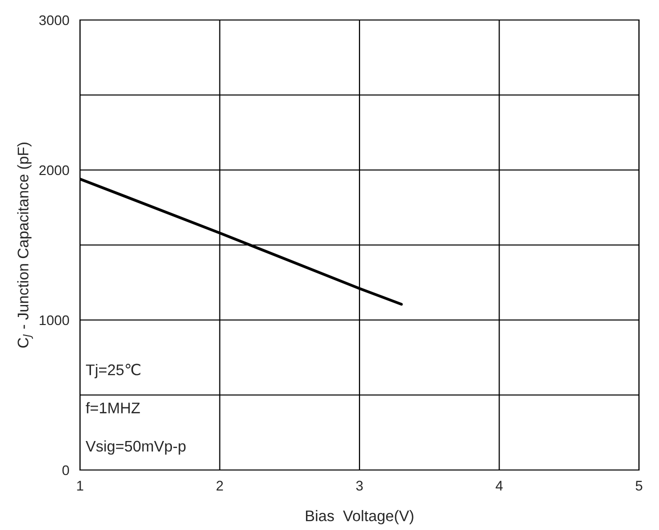  Describe the element at coordinates (136, 447) in the screenshot. I see `annotation: Vsig=50mVp-p` at that location.